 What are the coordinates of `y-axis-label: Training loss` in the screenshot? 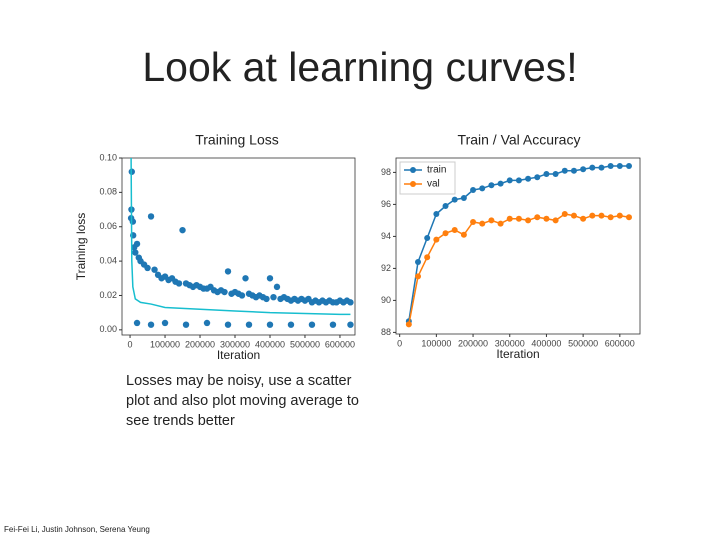 It's located at (81, 247).